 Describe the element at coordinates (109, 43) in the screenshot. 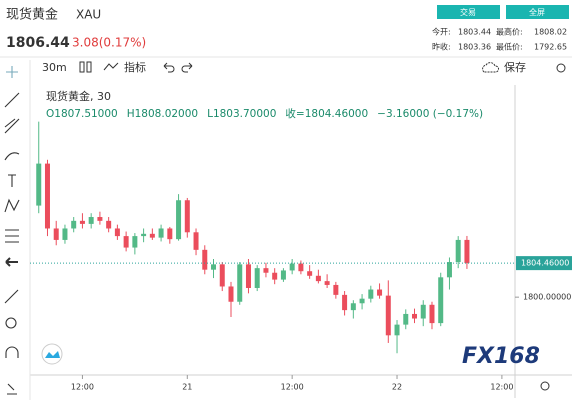

I see `change: 3.08(0.17%)` at that location.